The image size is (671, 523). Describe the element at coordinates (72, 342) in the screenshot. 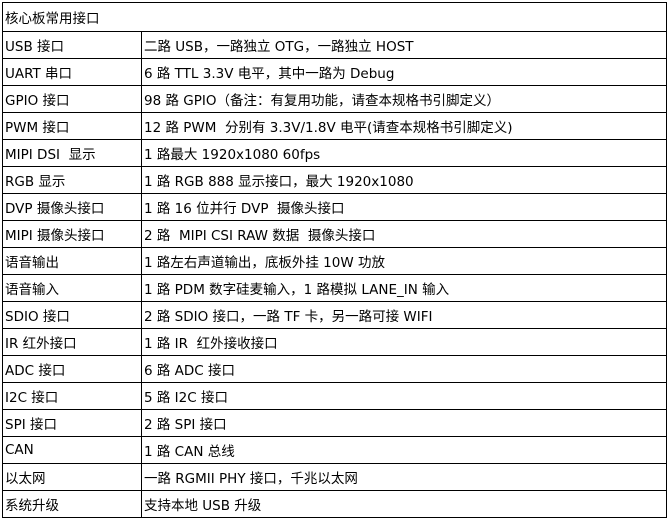

I see `interface-name: IR 红外接口` at that location.